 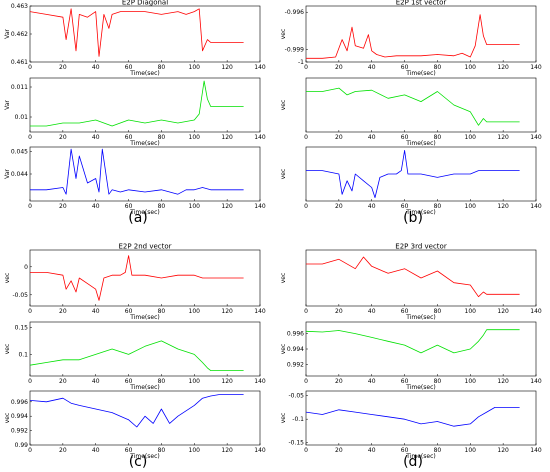 What do you see at coordinates (22, 445) in the screenshot?
I see `y-tick-label: 0.99` at bounding box center [22, 445].